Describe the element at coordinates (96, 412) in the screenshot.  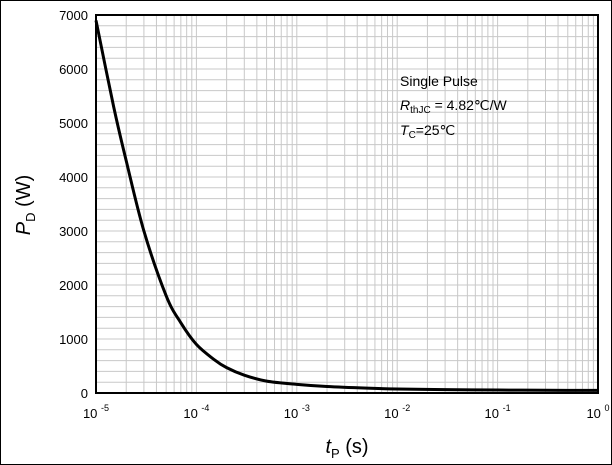
I see `x-tick-label: 10 -5` at that location.